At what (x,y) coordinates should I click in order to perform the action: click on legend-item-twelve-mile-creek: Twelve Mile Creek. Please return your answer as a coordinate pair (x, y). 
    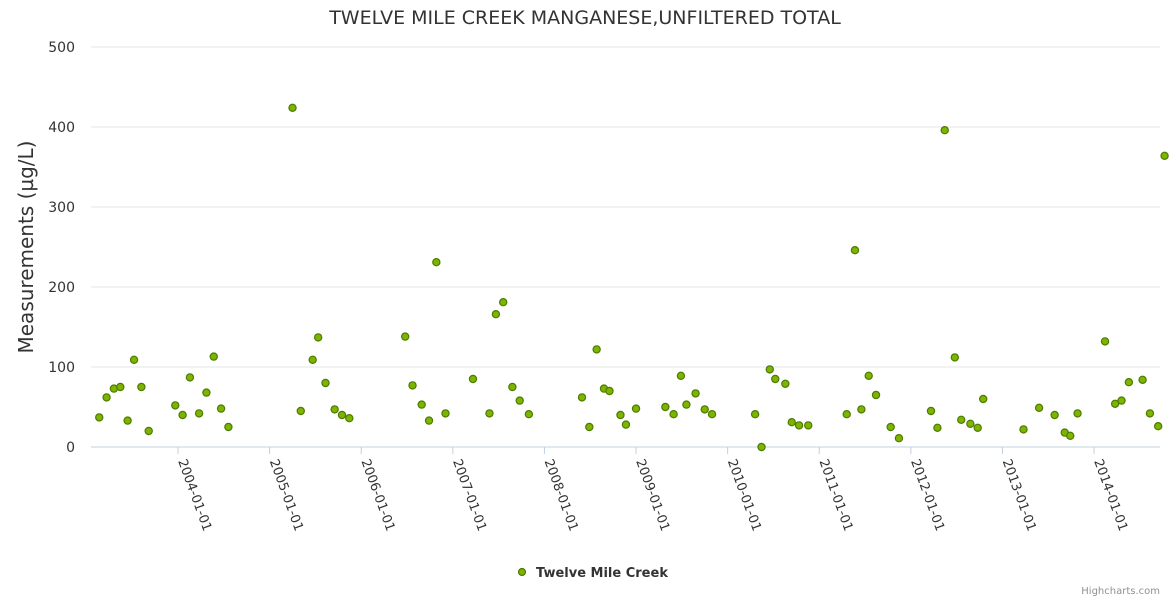
    Looking at the image, I should click on (602, 573).